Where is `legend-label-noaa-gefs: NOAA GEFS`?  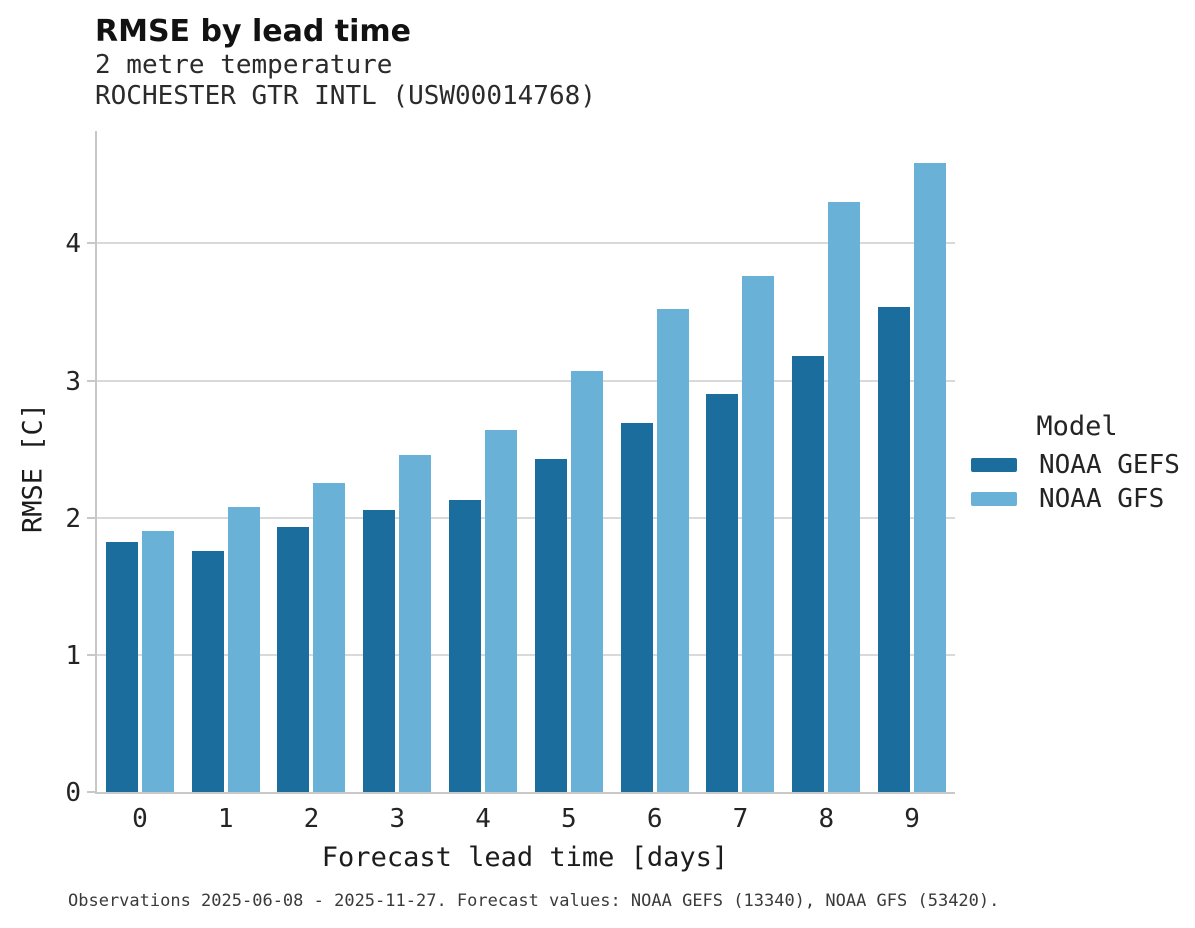
legend-label-noaa-gefs: NOAA GEFS is located at coordinates (1109, 465).